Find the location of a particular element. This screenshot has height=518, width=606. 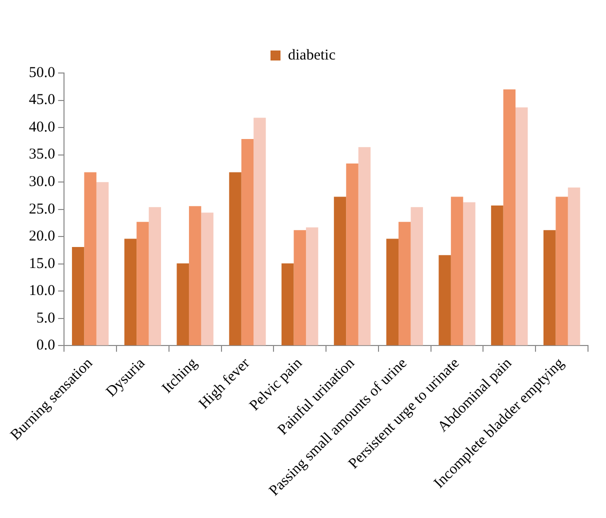

y-tick-label: 35.0 is located at coordinates (42, 154).